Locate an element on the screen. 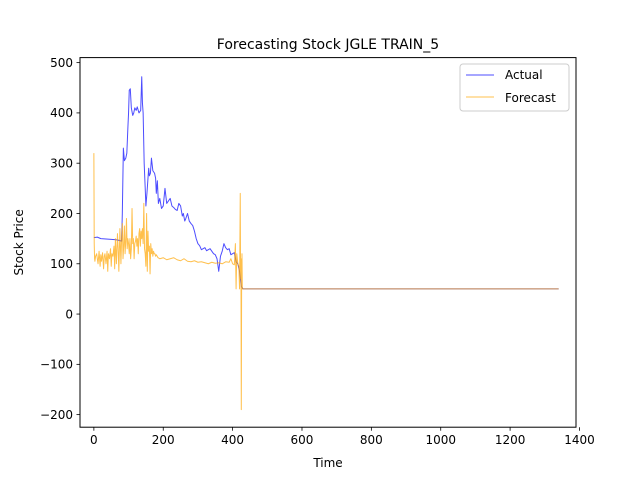 This screenshot has width=640, height=480. y-tick-label: −100 is located at coordinates (56, 365).